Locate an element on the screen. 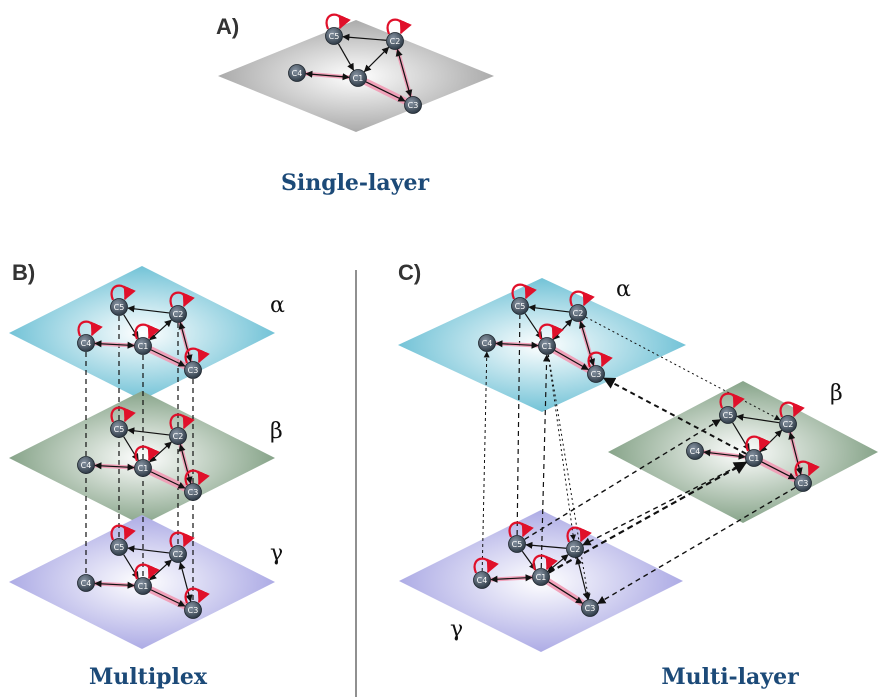 This screenshot has height=697, width=878. multilayer-beta-node-c4-label: C4 is located at coordinates (695, 451).